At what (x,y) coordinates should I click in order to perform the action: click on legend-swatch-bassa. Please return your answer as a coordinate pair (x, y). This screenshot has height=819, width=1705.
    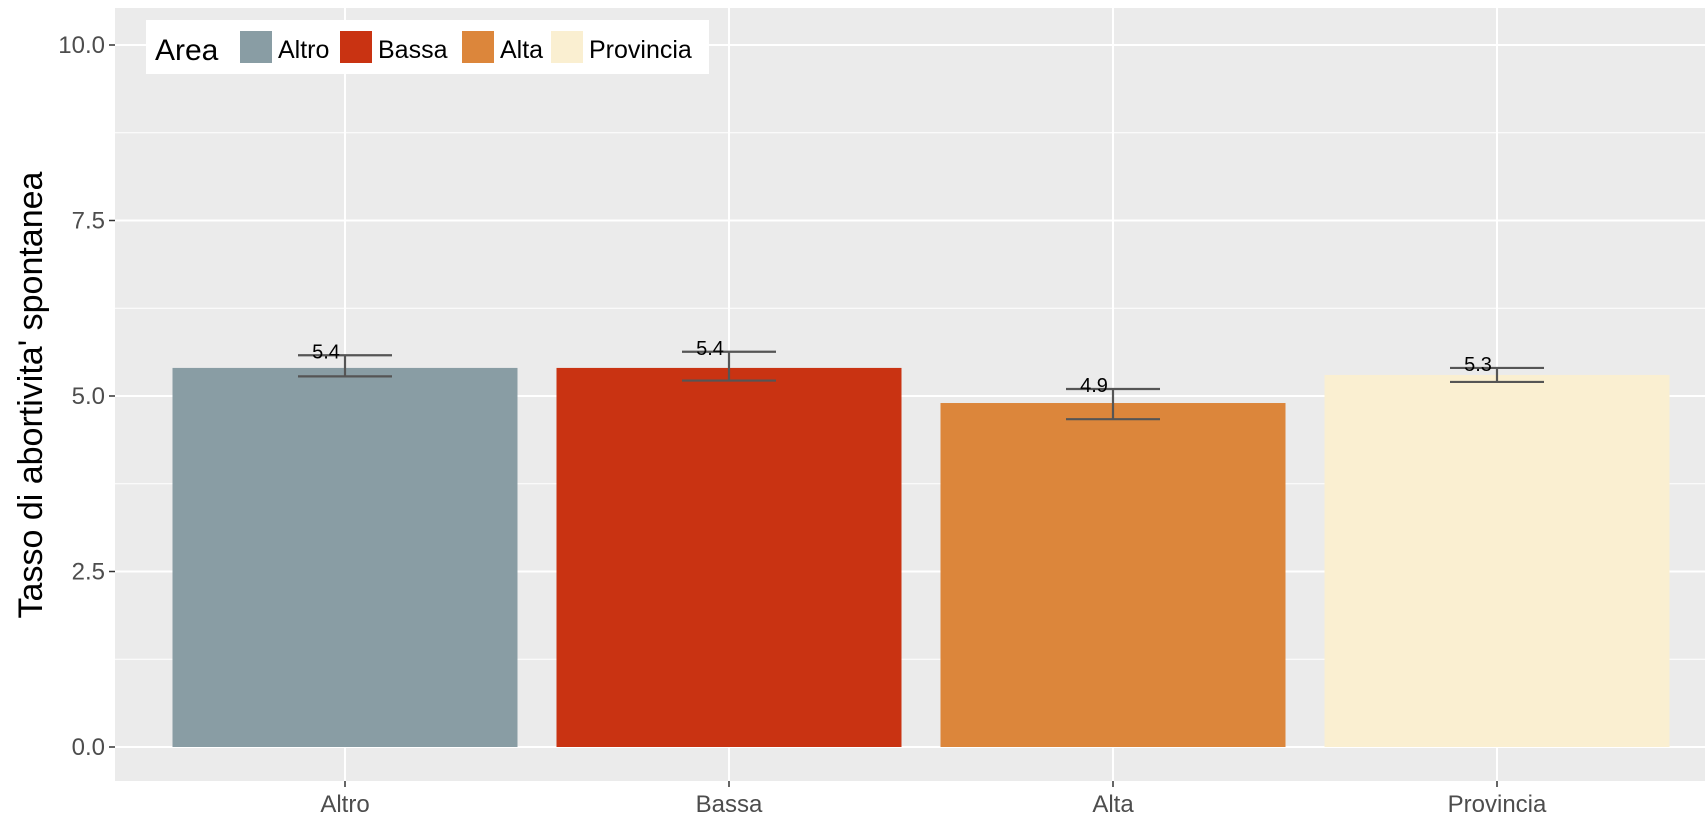
    Looking at the image, I should click on (356, 47).